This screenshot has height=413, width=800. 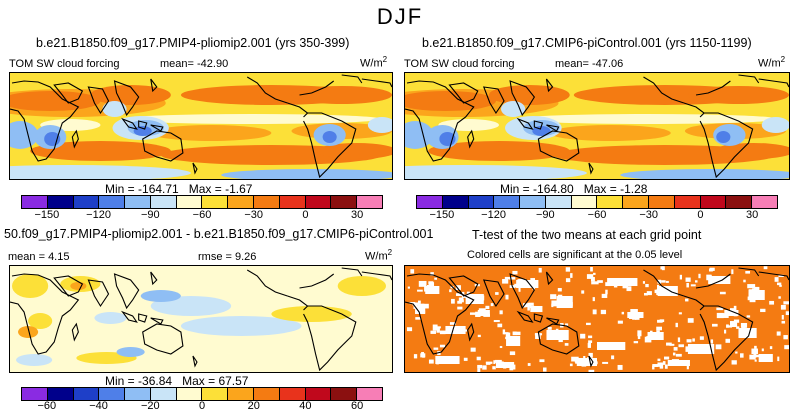 What do you see at coordinates (572, 64) in the screenshot?
I see `panel2-mean-label: mean=` at bounding box center [572, 64].